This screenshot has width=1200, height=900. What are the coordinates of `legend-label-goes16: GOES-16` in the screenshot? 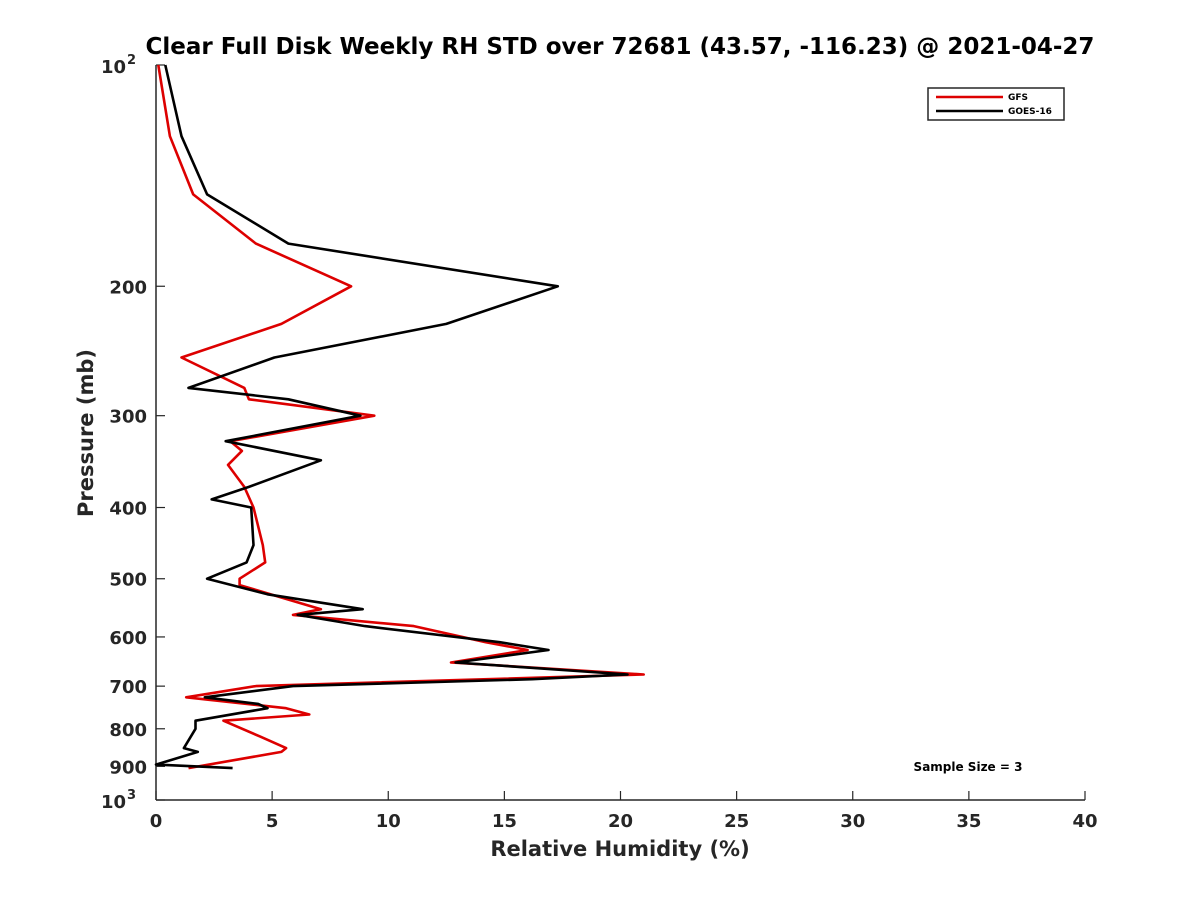 It's located at (1030, 112).